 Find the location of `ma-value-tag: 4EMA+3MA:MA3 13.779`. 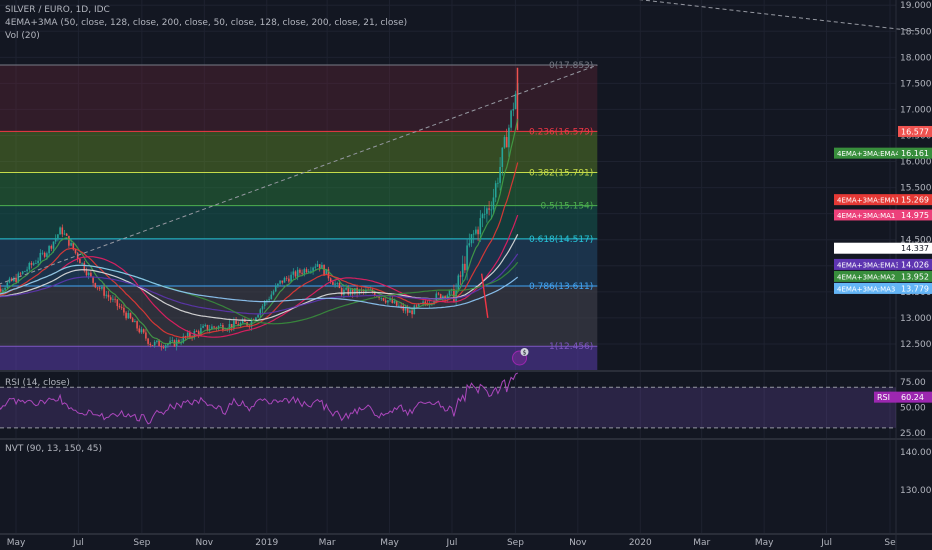

ma-value-tag: 4EMA+3MA:MA3 13.779 is located at coordinates (883, 288).